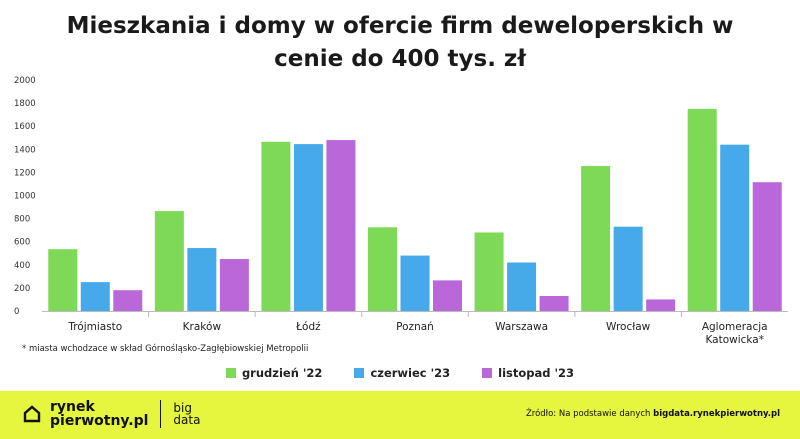 This screenshot has width=800, height=439. I want to click on legend-swatch-nov23, so click(487, 373).